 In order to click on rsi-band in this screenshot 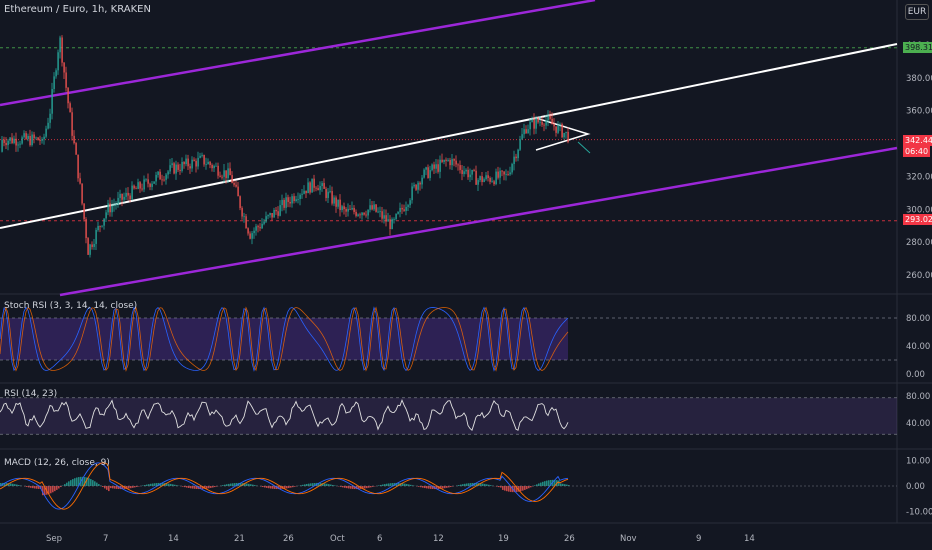, I will do `click(448, 416)`.